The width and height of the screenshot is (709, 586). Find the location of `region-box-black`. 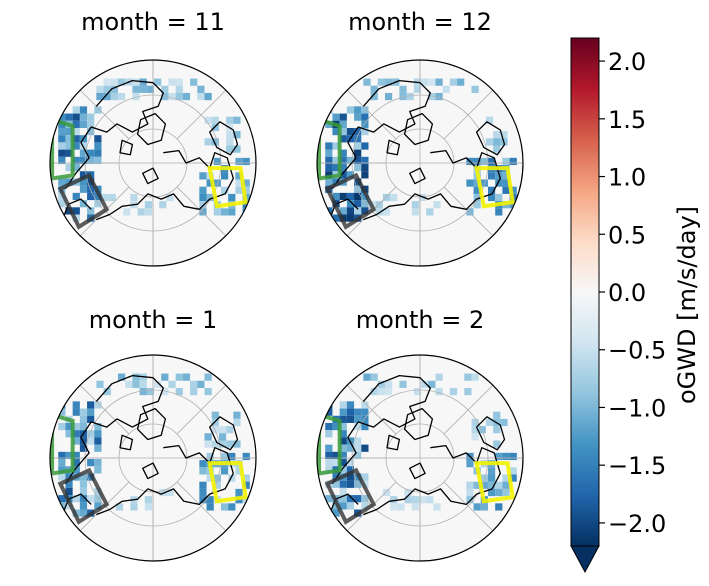

region-box-black is located at coordinates (350, 201).